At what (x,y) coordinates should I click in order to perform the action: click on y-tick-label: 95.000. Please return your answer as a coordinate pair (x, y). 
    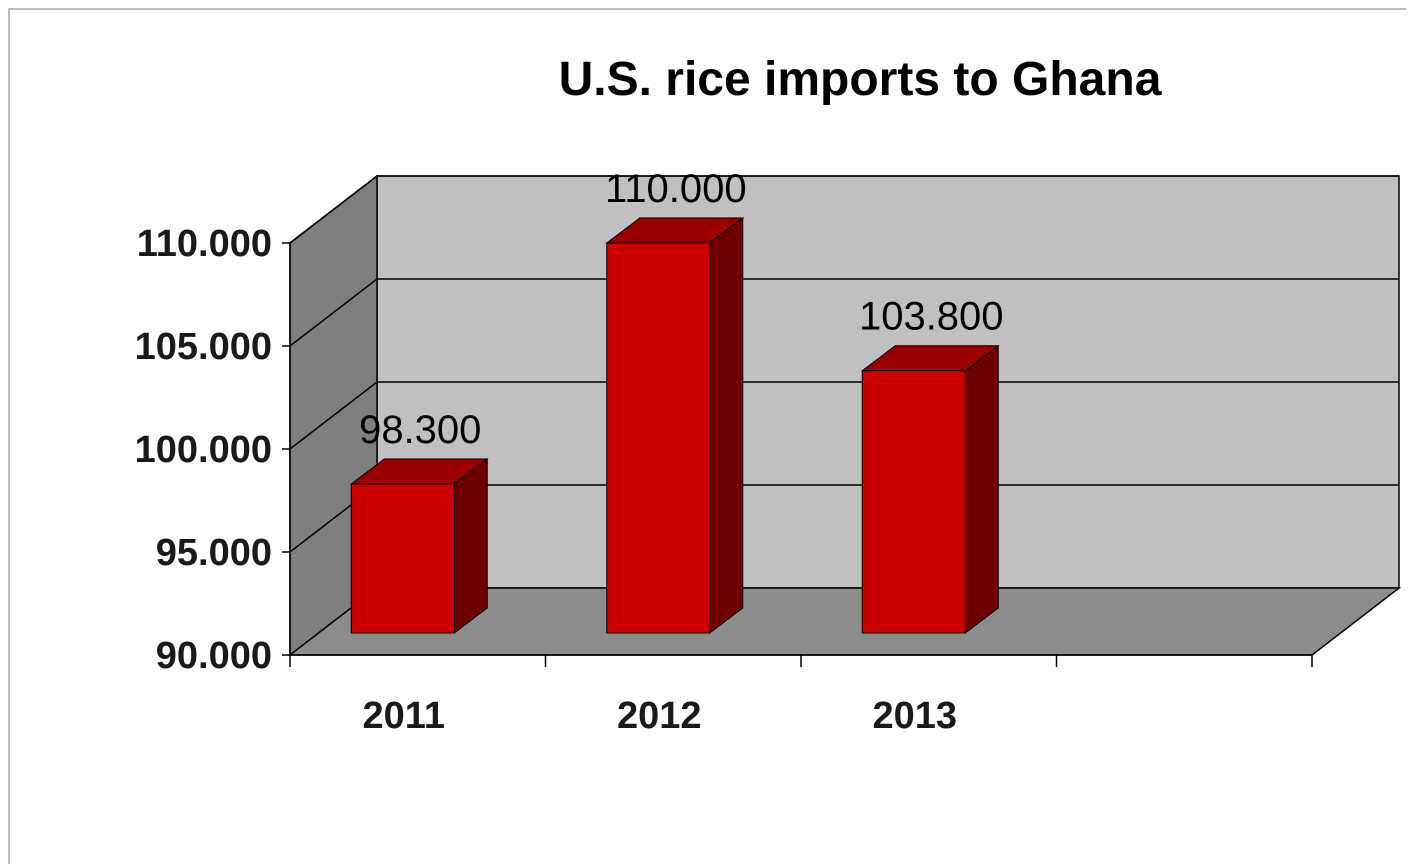
    Looking at the image, I should click on (214, 553).